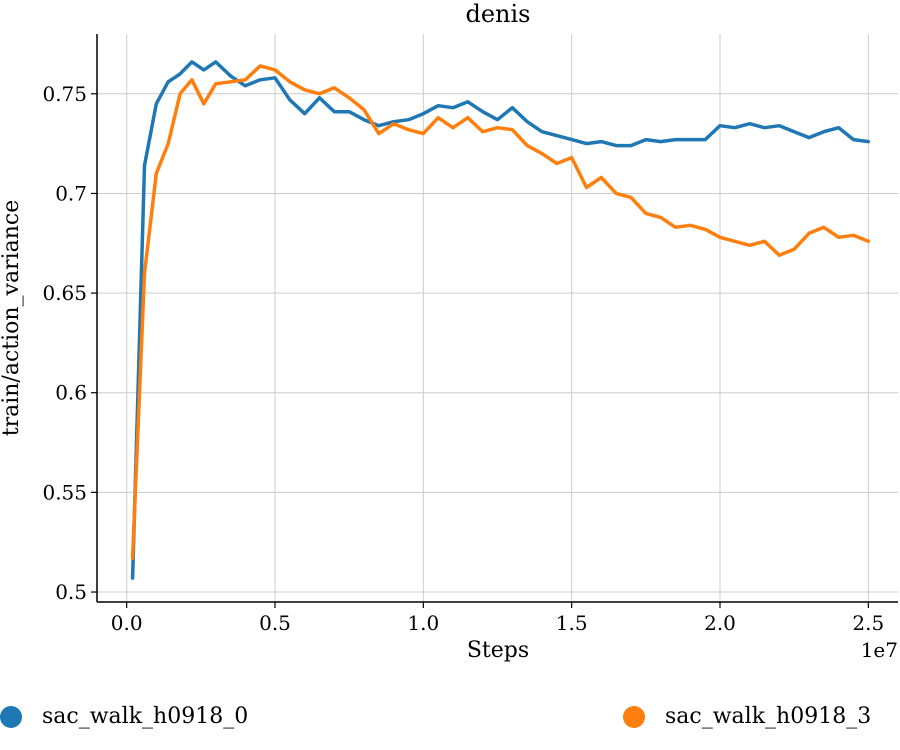 This screenshot has width=900, height=750. Describe the element at coordinates (69, 343) in the screenshot. I see `y-ticks: 0.5 0.55 0.6 0.65 0.7 0.75` at that location.